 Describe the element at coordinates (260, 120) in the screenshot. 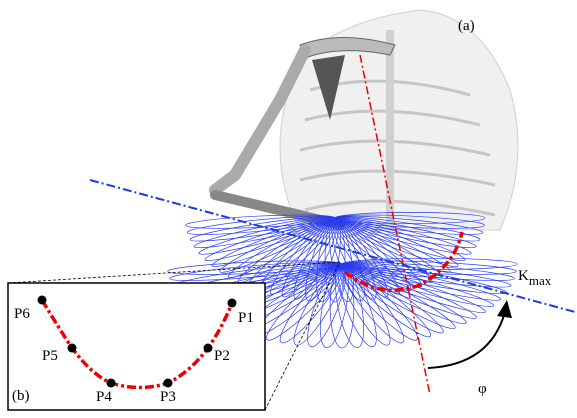

I see `humerus` at that location.